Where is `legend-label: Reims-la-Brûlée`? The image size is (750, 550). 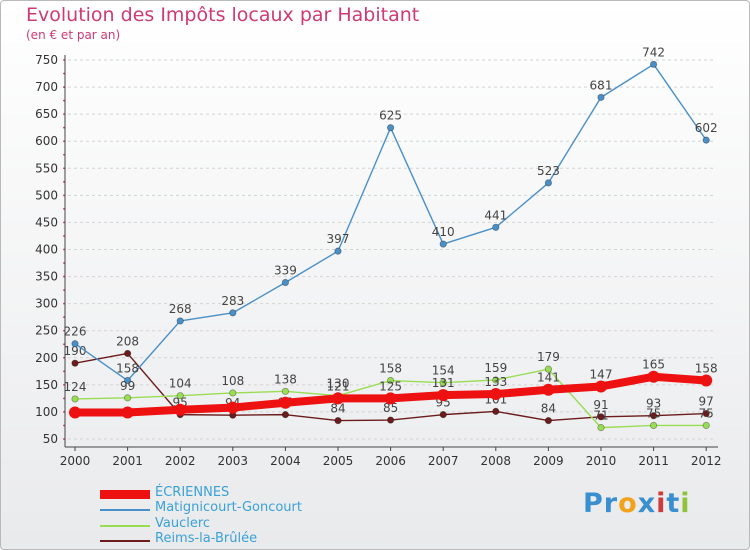 legend-label: Reims-la-Brûlée is located at coordinates (206, 538).